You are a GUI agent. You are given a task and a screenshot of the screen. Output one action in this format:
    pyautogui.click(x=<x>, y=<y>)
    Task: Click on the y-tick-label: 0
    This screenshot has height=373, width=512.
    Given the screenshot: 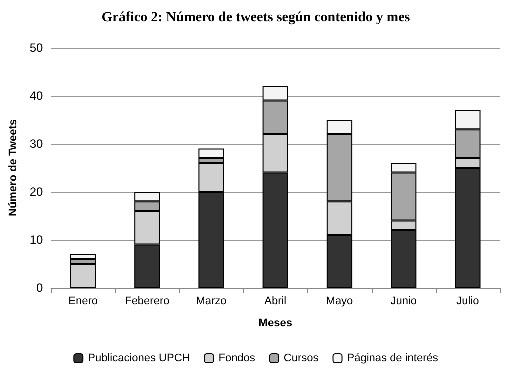 What is the action you would take?
    pyautogui.click(x=40, y=288)
    